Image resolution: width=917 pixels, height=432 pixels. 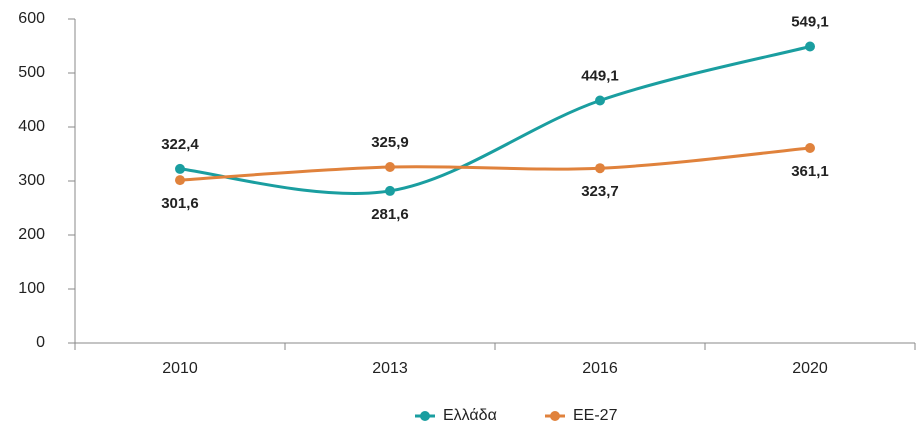 I want to click on line, so click(x=495, y=164).